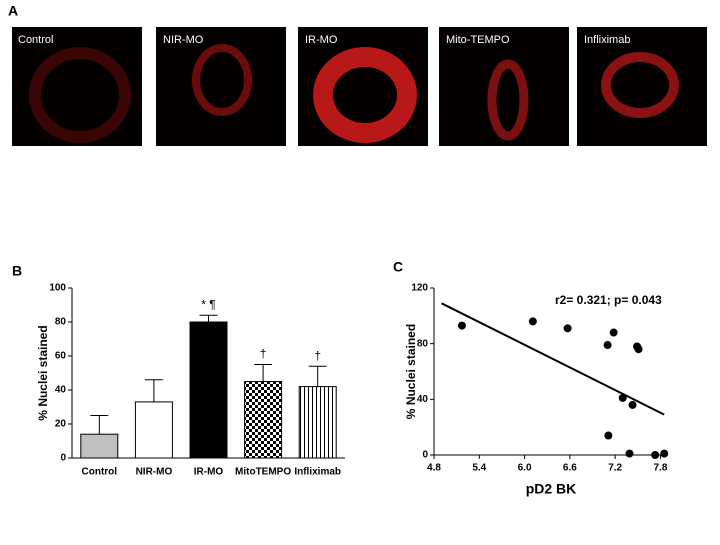  What do you see at coordinates (321, 40) in the screenshot?
I see `image-label: IR-MO` at bounding box center [321, 40].